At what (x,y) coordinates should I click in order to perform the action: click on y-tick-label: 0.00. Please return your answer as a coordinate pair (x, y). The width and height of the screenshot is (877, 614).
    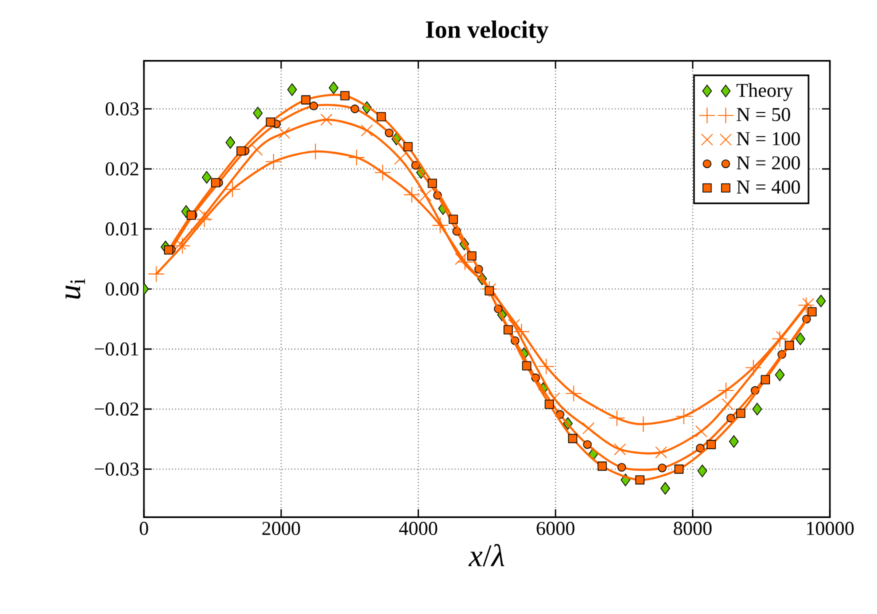
    Looking at the image, I should click on (122, 289).